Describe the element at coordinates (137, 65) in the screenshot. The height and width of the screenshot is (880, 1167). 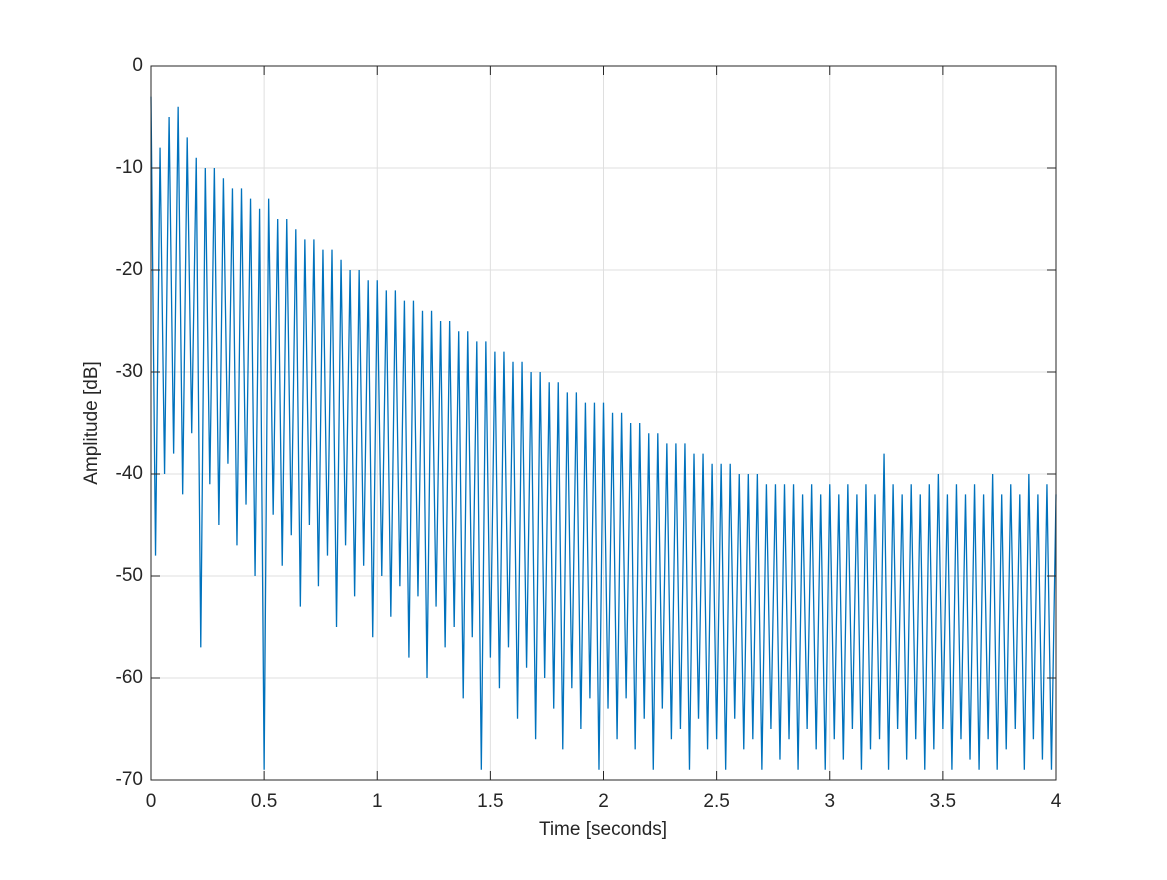
I see `y-tick-label: 0` at that location.